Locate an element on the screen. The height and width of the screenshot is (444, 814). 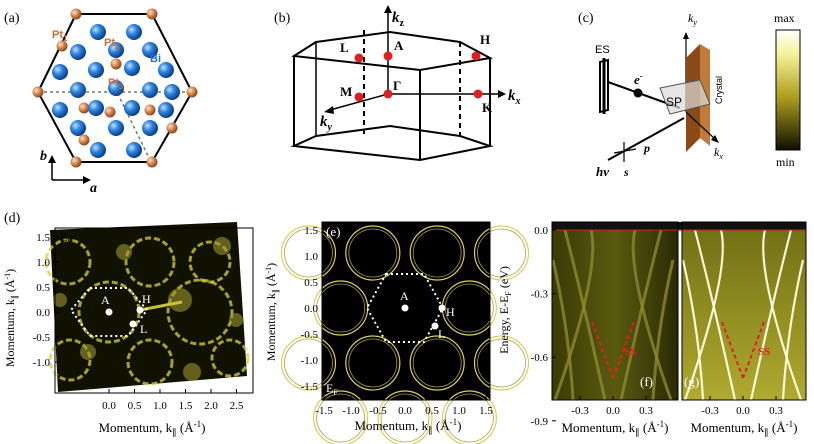
label-K: K is located at coordinates (487, 107).